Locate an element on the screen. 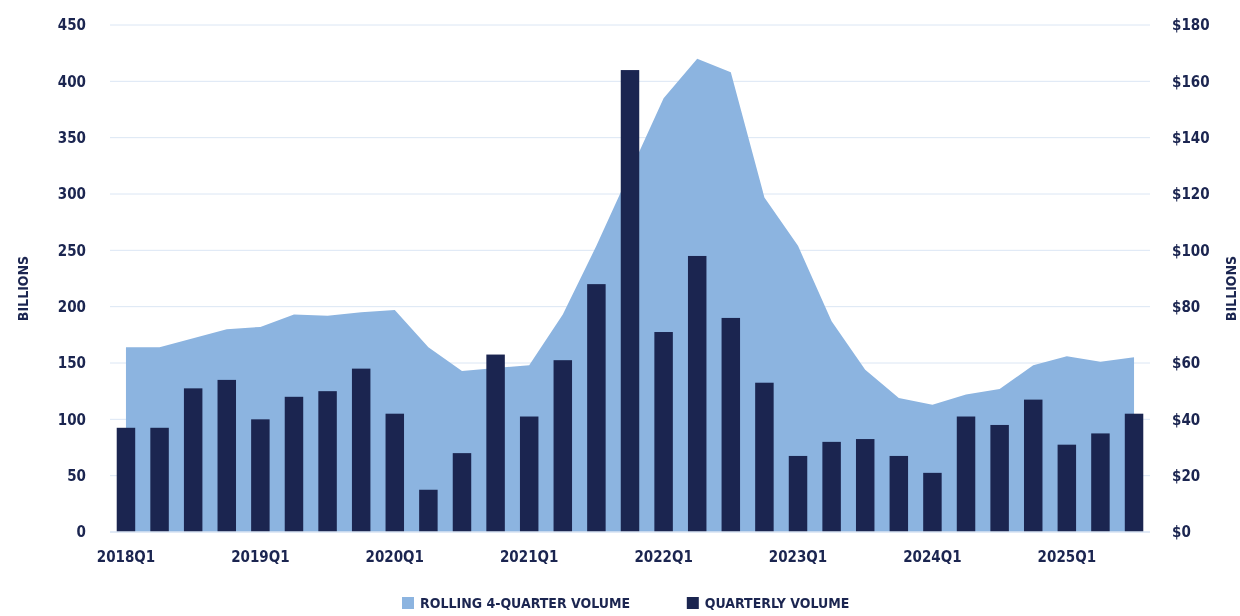  legend-label: ROLLING 4-QUARTER VOLUME is located at coordinates (525, 603).